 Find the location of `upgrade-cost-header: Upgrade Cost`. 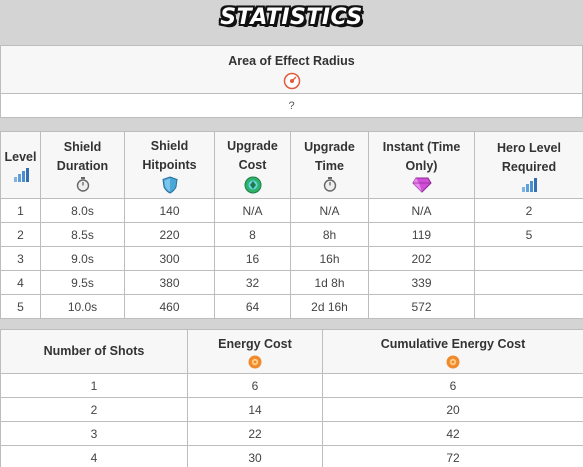

upgrade-cost-header: Upgrade Cost is located at coordinates (252, 165).